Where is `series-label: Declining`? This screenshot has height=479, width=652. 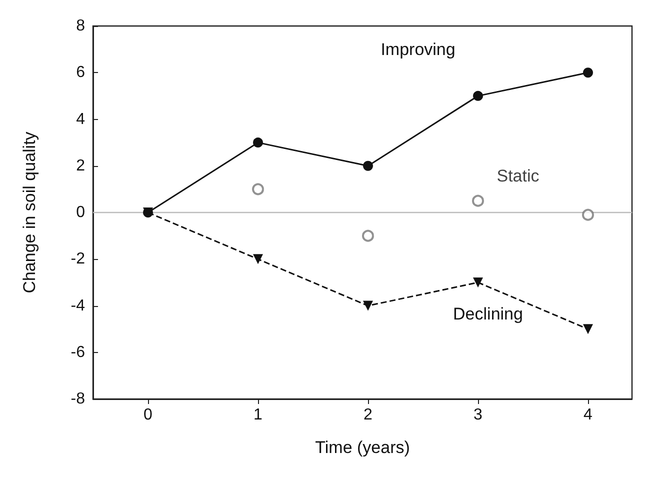
series-label: Declining is located at coordinates (488, 314).